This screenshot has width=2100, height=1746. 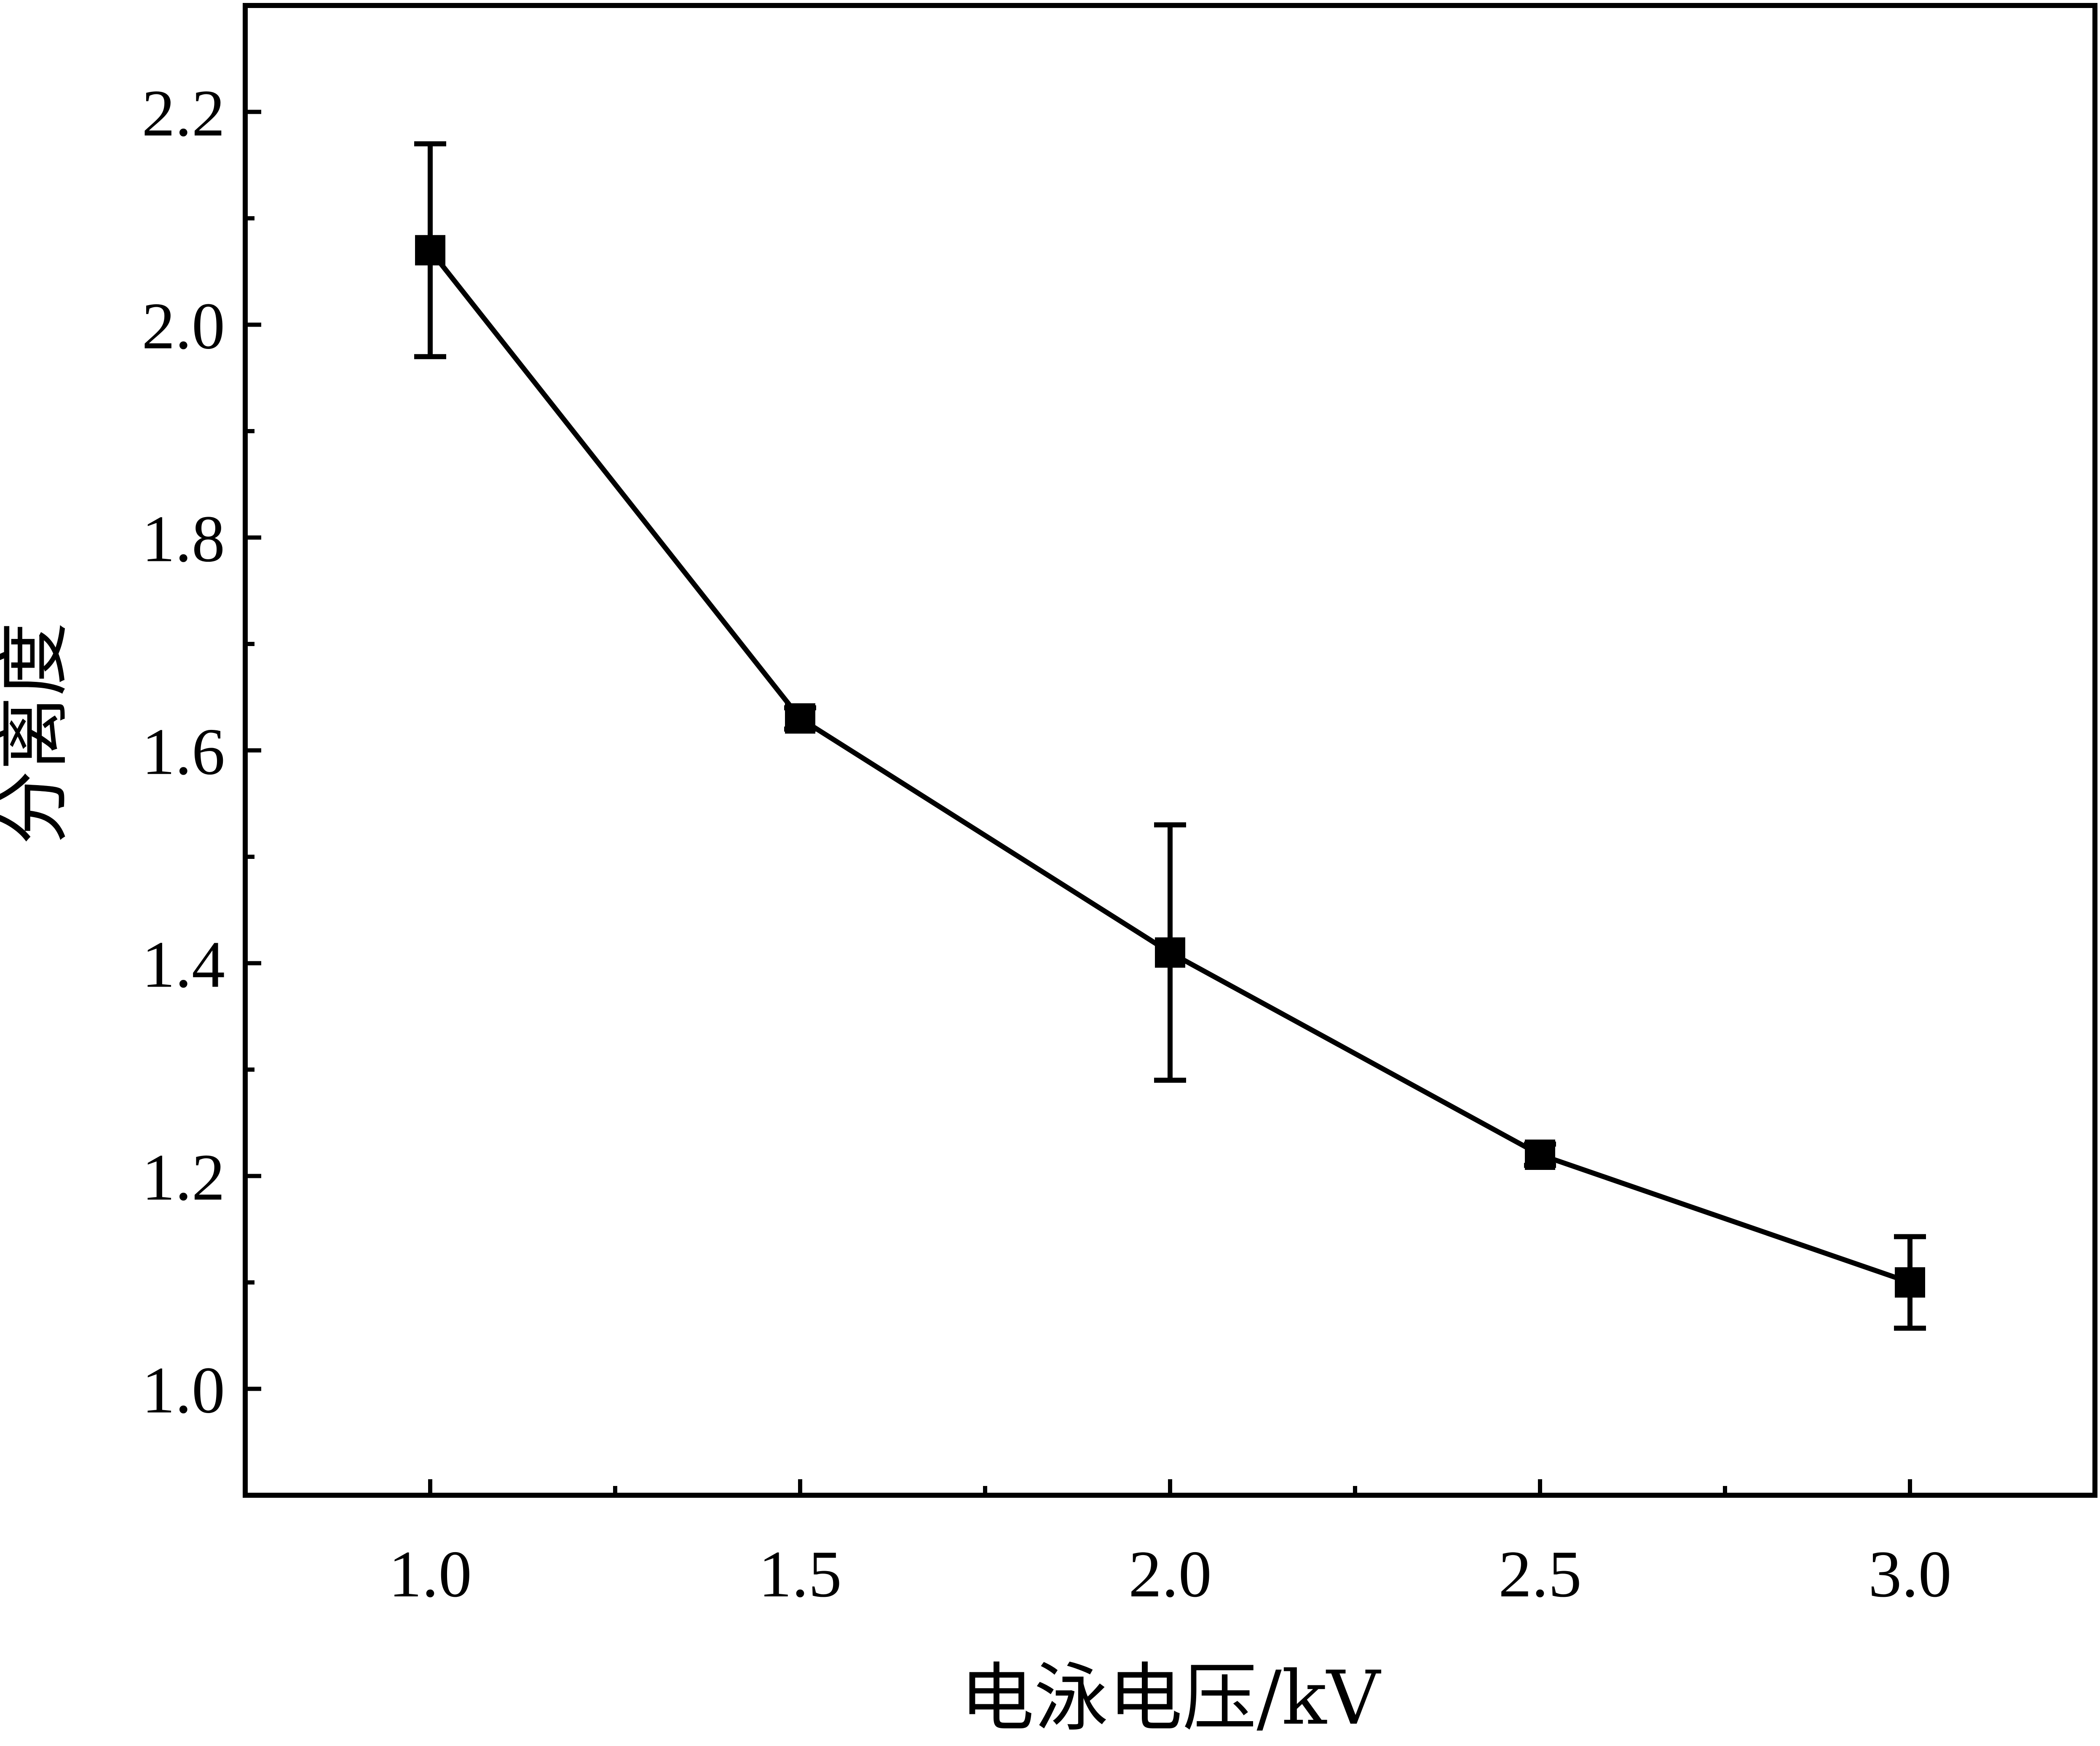 What do you see at coordinates (1170, 1574) in the screenshot?
I see `x-tick-label: 2.0` at bounding box center [1170, 1574].